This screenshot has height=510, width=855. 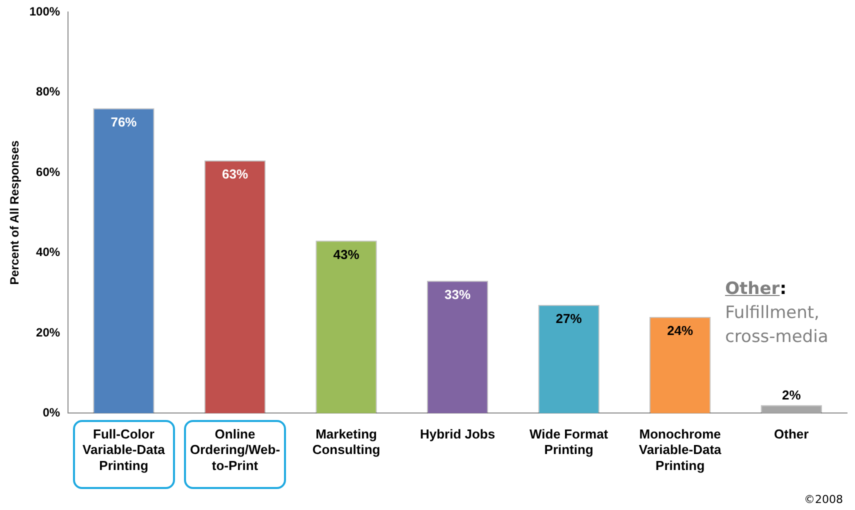 I want to click on data-label: 24%, so click(x=680, y=330).